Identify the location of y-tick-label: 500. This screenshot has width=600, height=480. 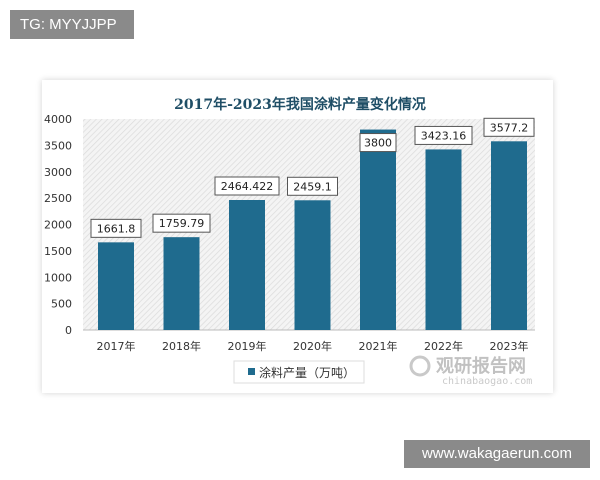
(61, 304).